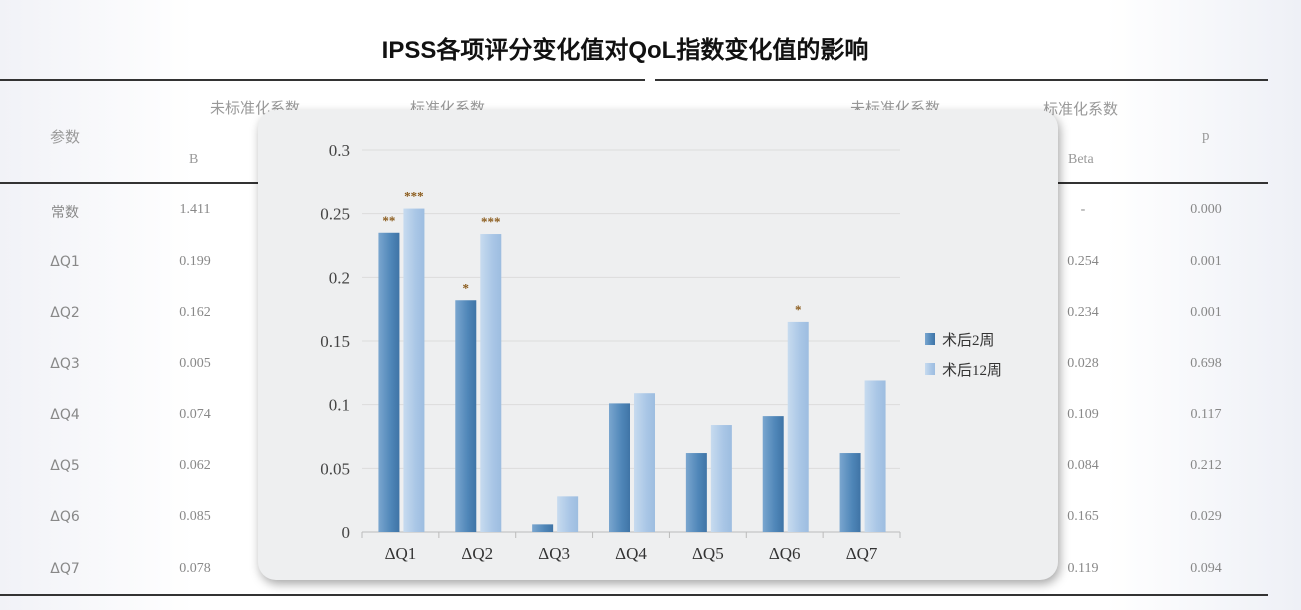 This screenshot has height=610, width=1301. What do you see at coordinates (634, 595) in the screenshot?
I see `table-bottom-rule` at bounding box center [634, 595].